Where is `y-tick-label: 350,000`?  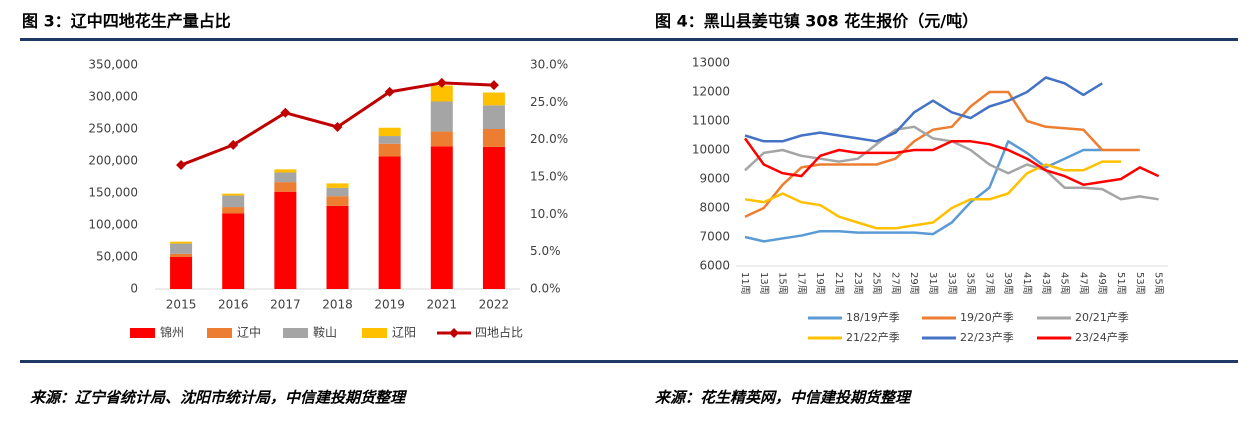 y-tick-label: 350,000 is located at coordinates (113, 65).